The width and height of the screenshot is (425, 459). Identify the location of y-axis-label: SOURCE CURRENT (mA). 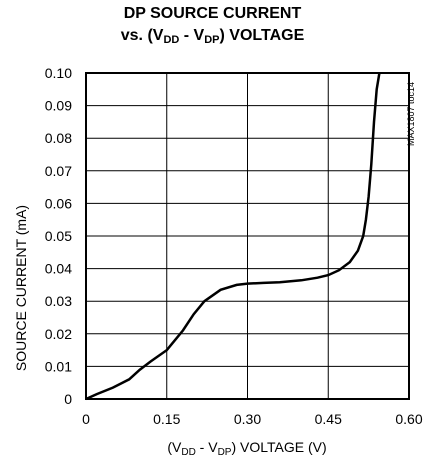
(21, 288).